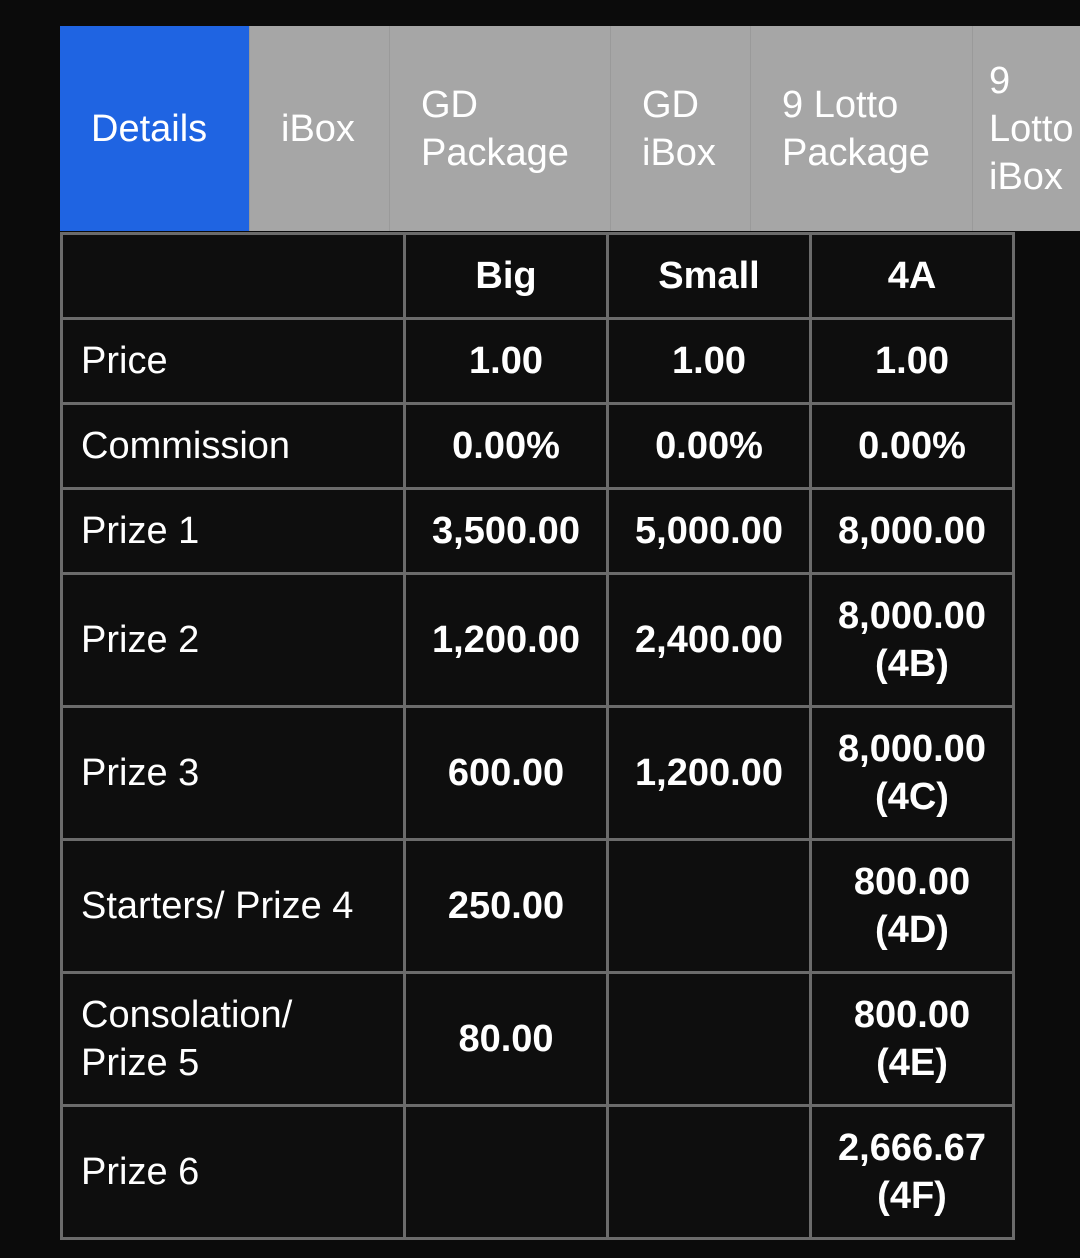  What do you see at coordinates (506, 276) in the screenshot?
I see `header-big: Big` at bounding box center [506, 276].